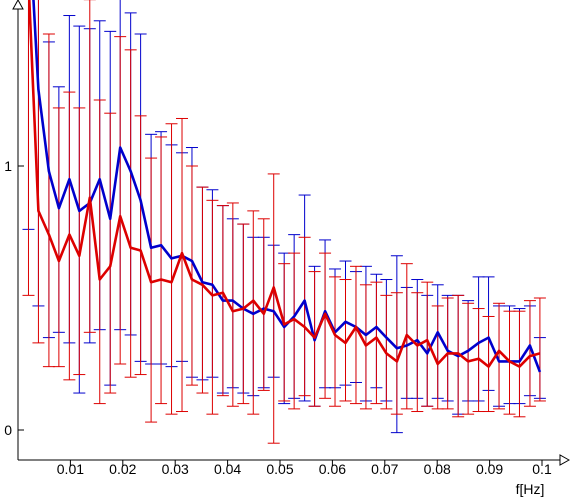 This screenshot has height=500, width=571. I want to click on x-tick-label: 0.02, so click(122, 469).